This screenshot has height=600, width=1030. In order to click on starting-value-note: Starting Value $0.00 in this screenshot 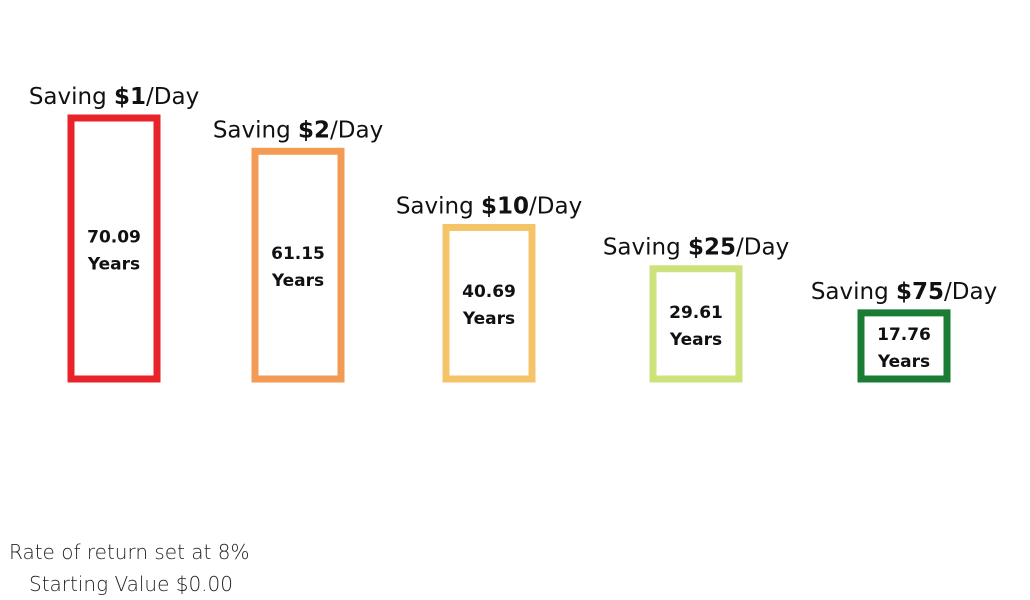, I will do `click(131, 584)`.